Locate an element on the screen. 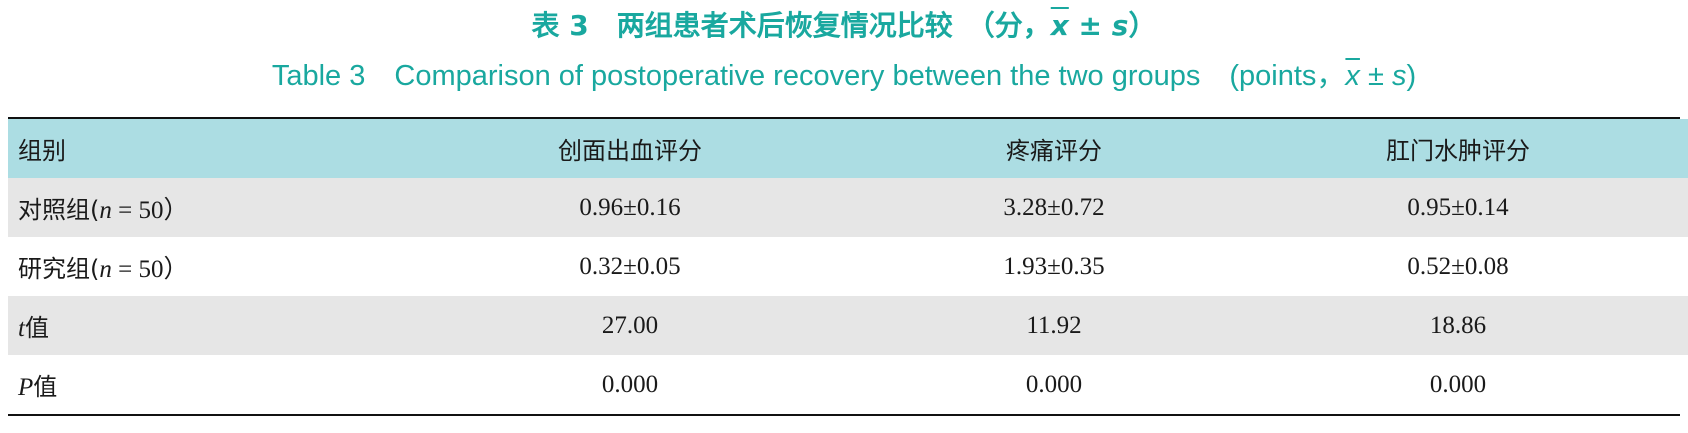 The height and width of the screenshot is (433, 1688). row-label-control: 对照组(n = 50） is located at coordinates (193, 207).